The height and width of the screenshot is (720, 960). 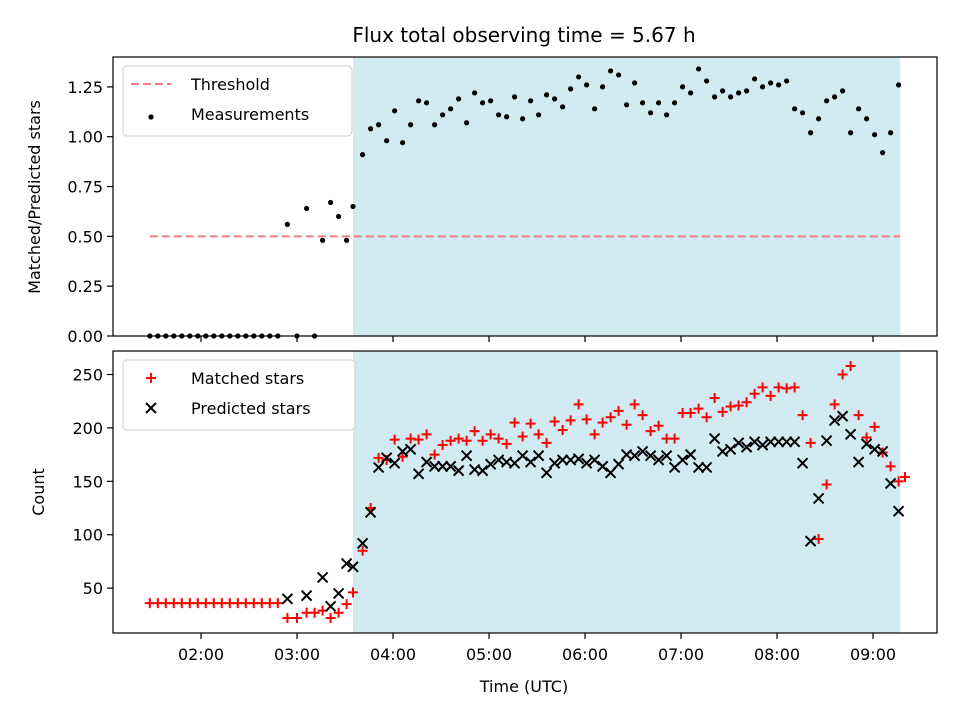 I want to click on top-y-tick-label: 0.75, so click(x=85, y=187).